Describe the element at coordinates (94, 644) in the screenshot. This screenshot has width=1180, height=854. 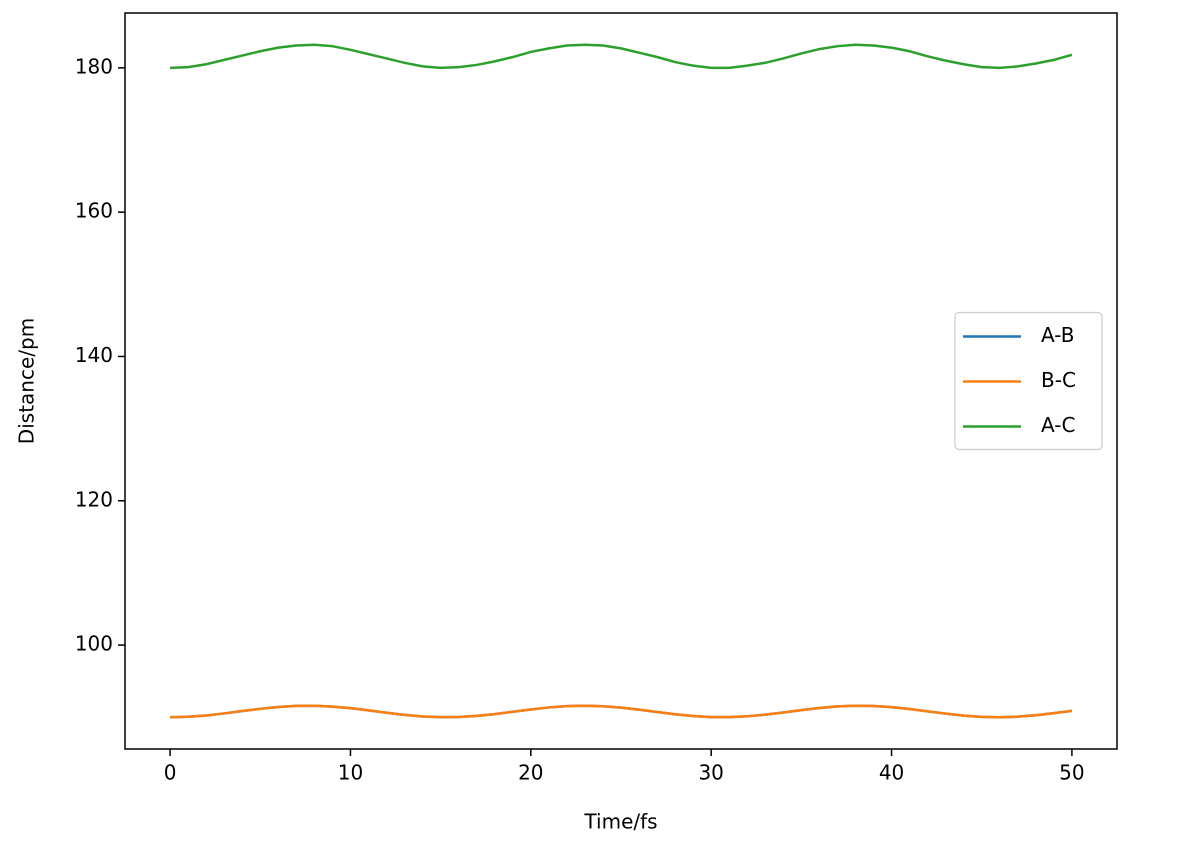
I see `y-tick-label: 100` at that location.